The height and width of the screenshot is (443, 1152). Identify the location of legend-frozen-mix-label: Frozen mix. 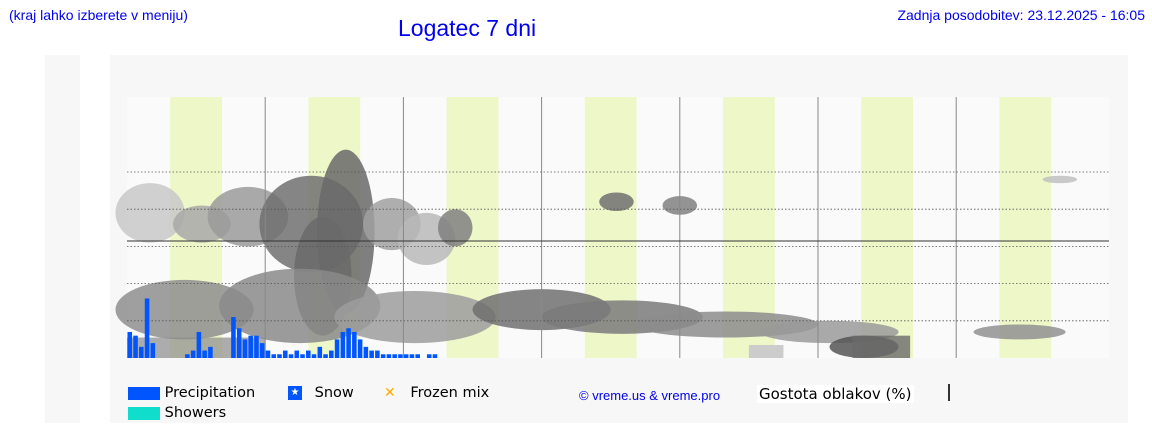
(450, 393).